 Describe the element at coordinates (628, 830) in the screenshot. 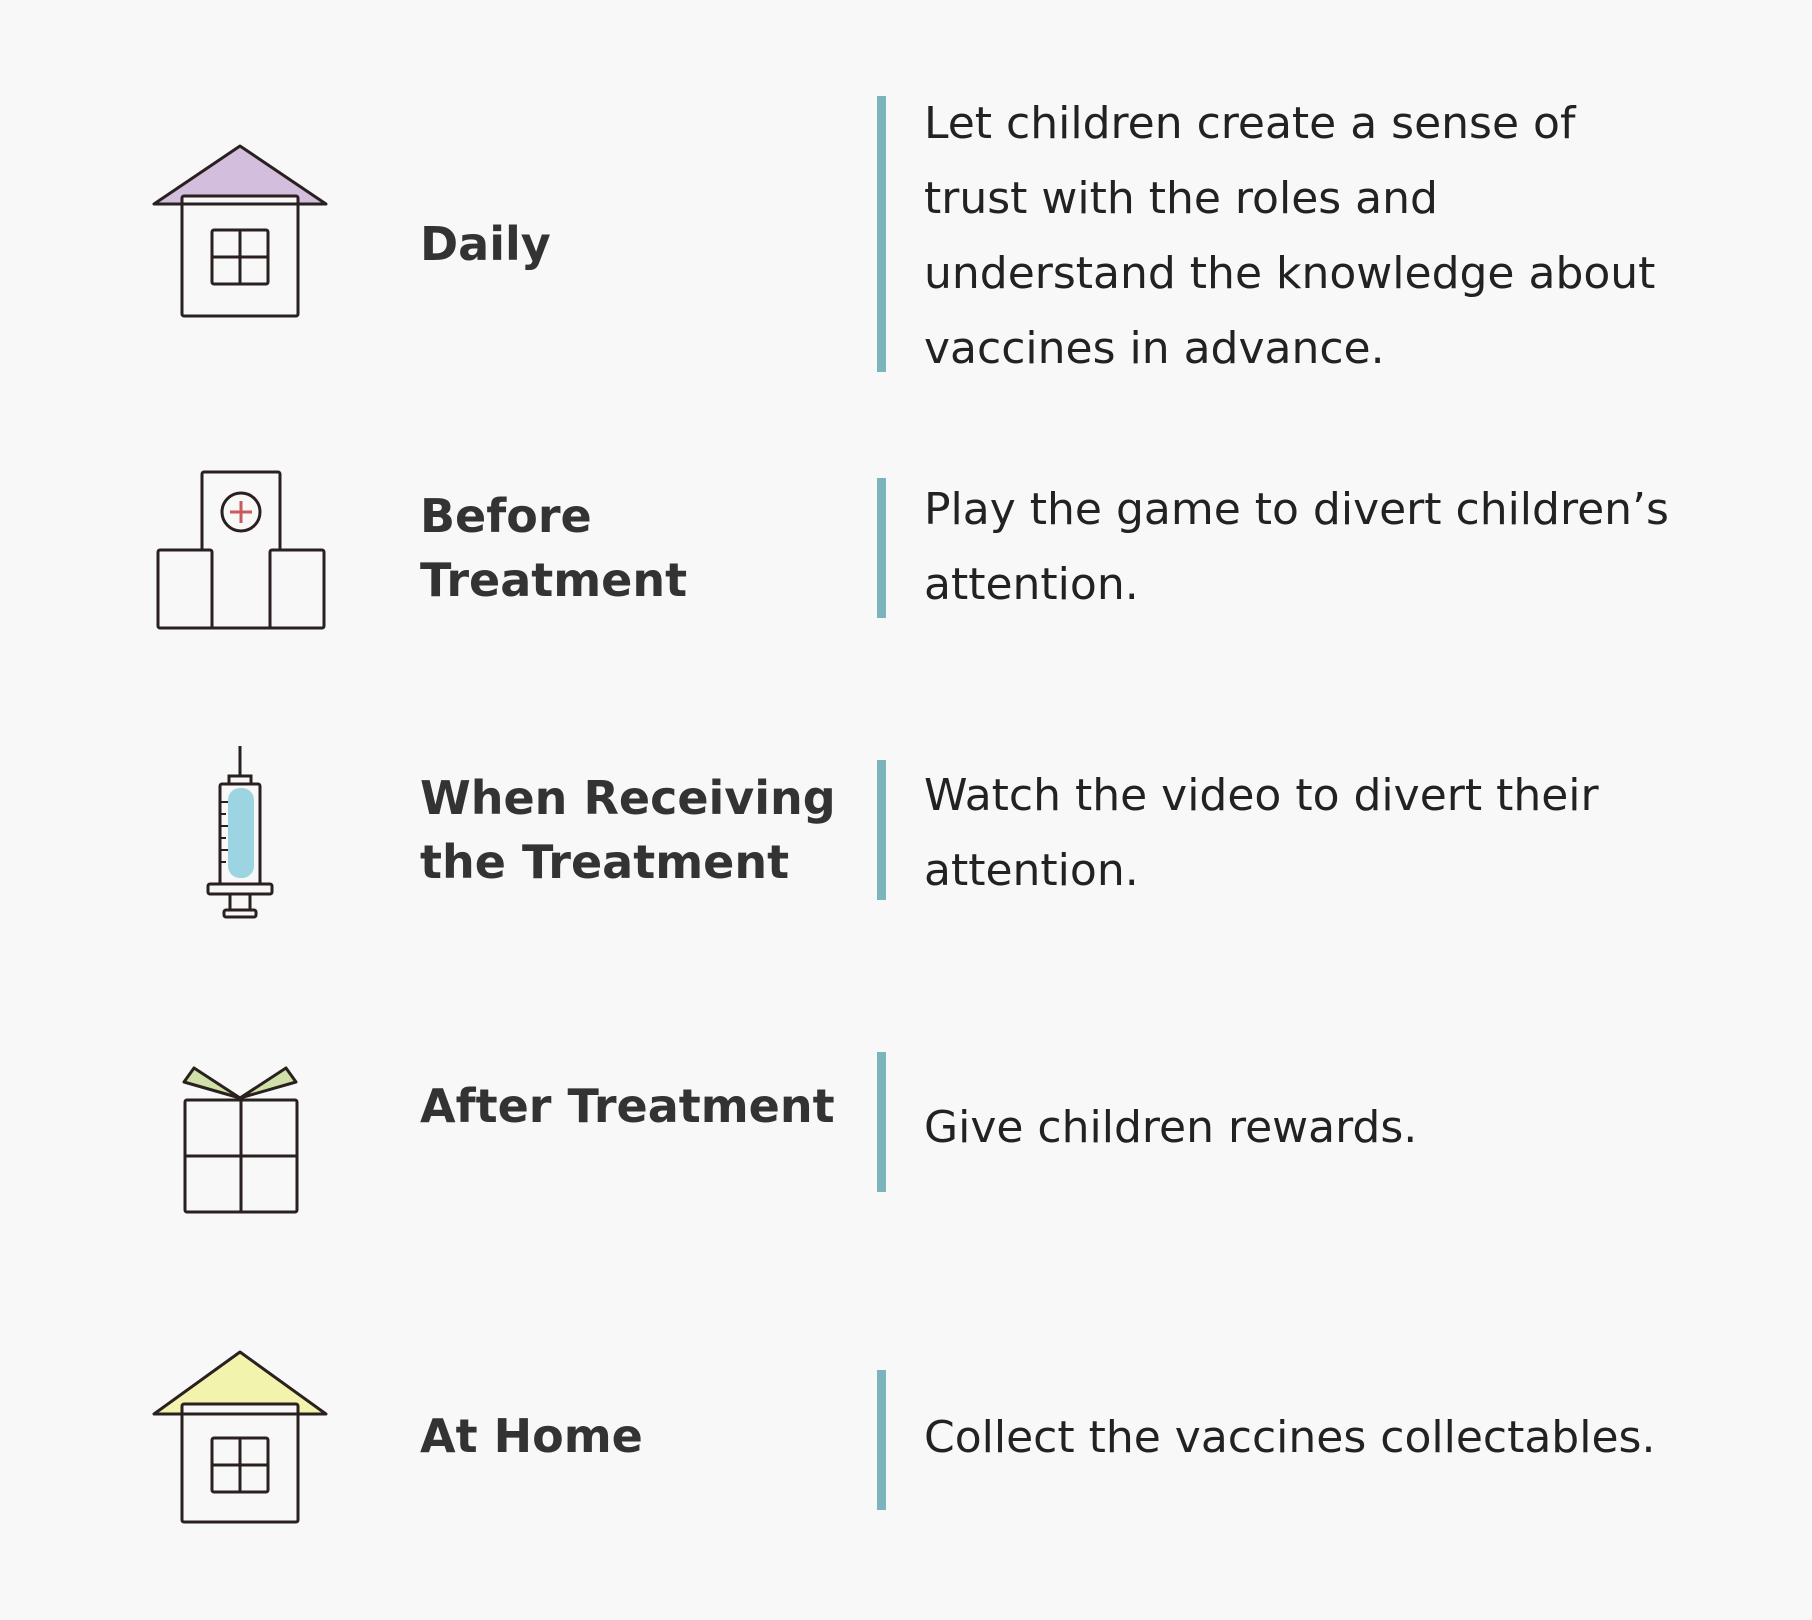

I see `stage-label: When Receiving the Treatment` at that location.